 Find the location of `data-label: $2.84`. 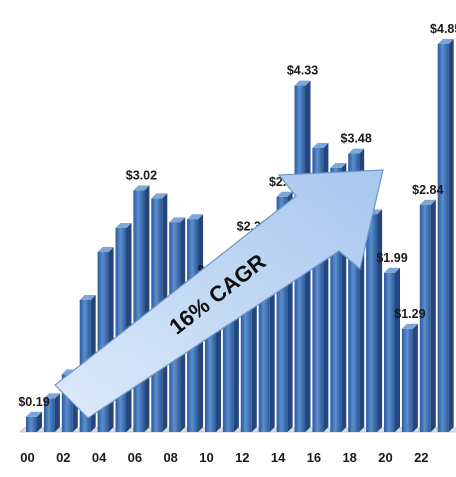

data-label: $2.84 is located at coordinates (427, 190).